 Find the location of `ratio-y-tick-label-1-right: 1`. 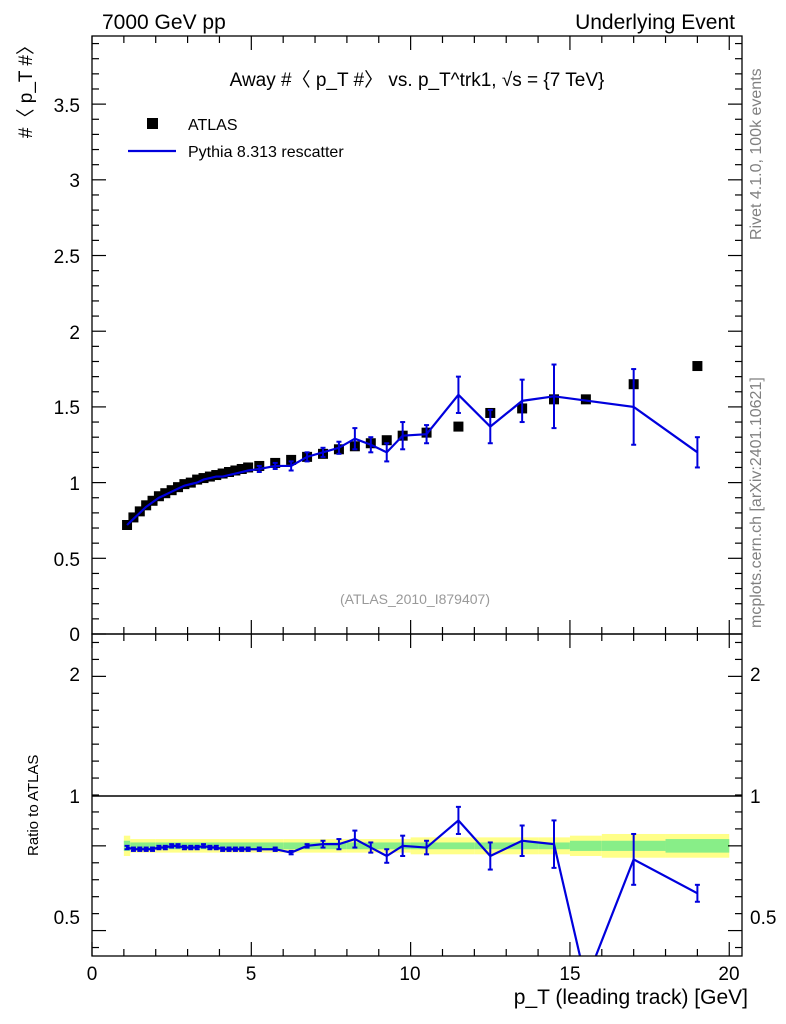

ratio-y-tick-label-1-right: 1 is located at coordinates (755, 797).